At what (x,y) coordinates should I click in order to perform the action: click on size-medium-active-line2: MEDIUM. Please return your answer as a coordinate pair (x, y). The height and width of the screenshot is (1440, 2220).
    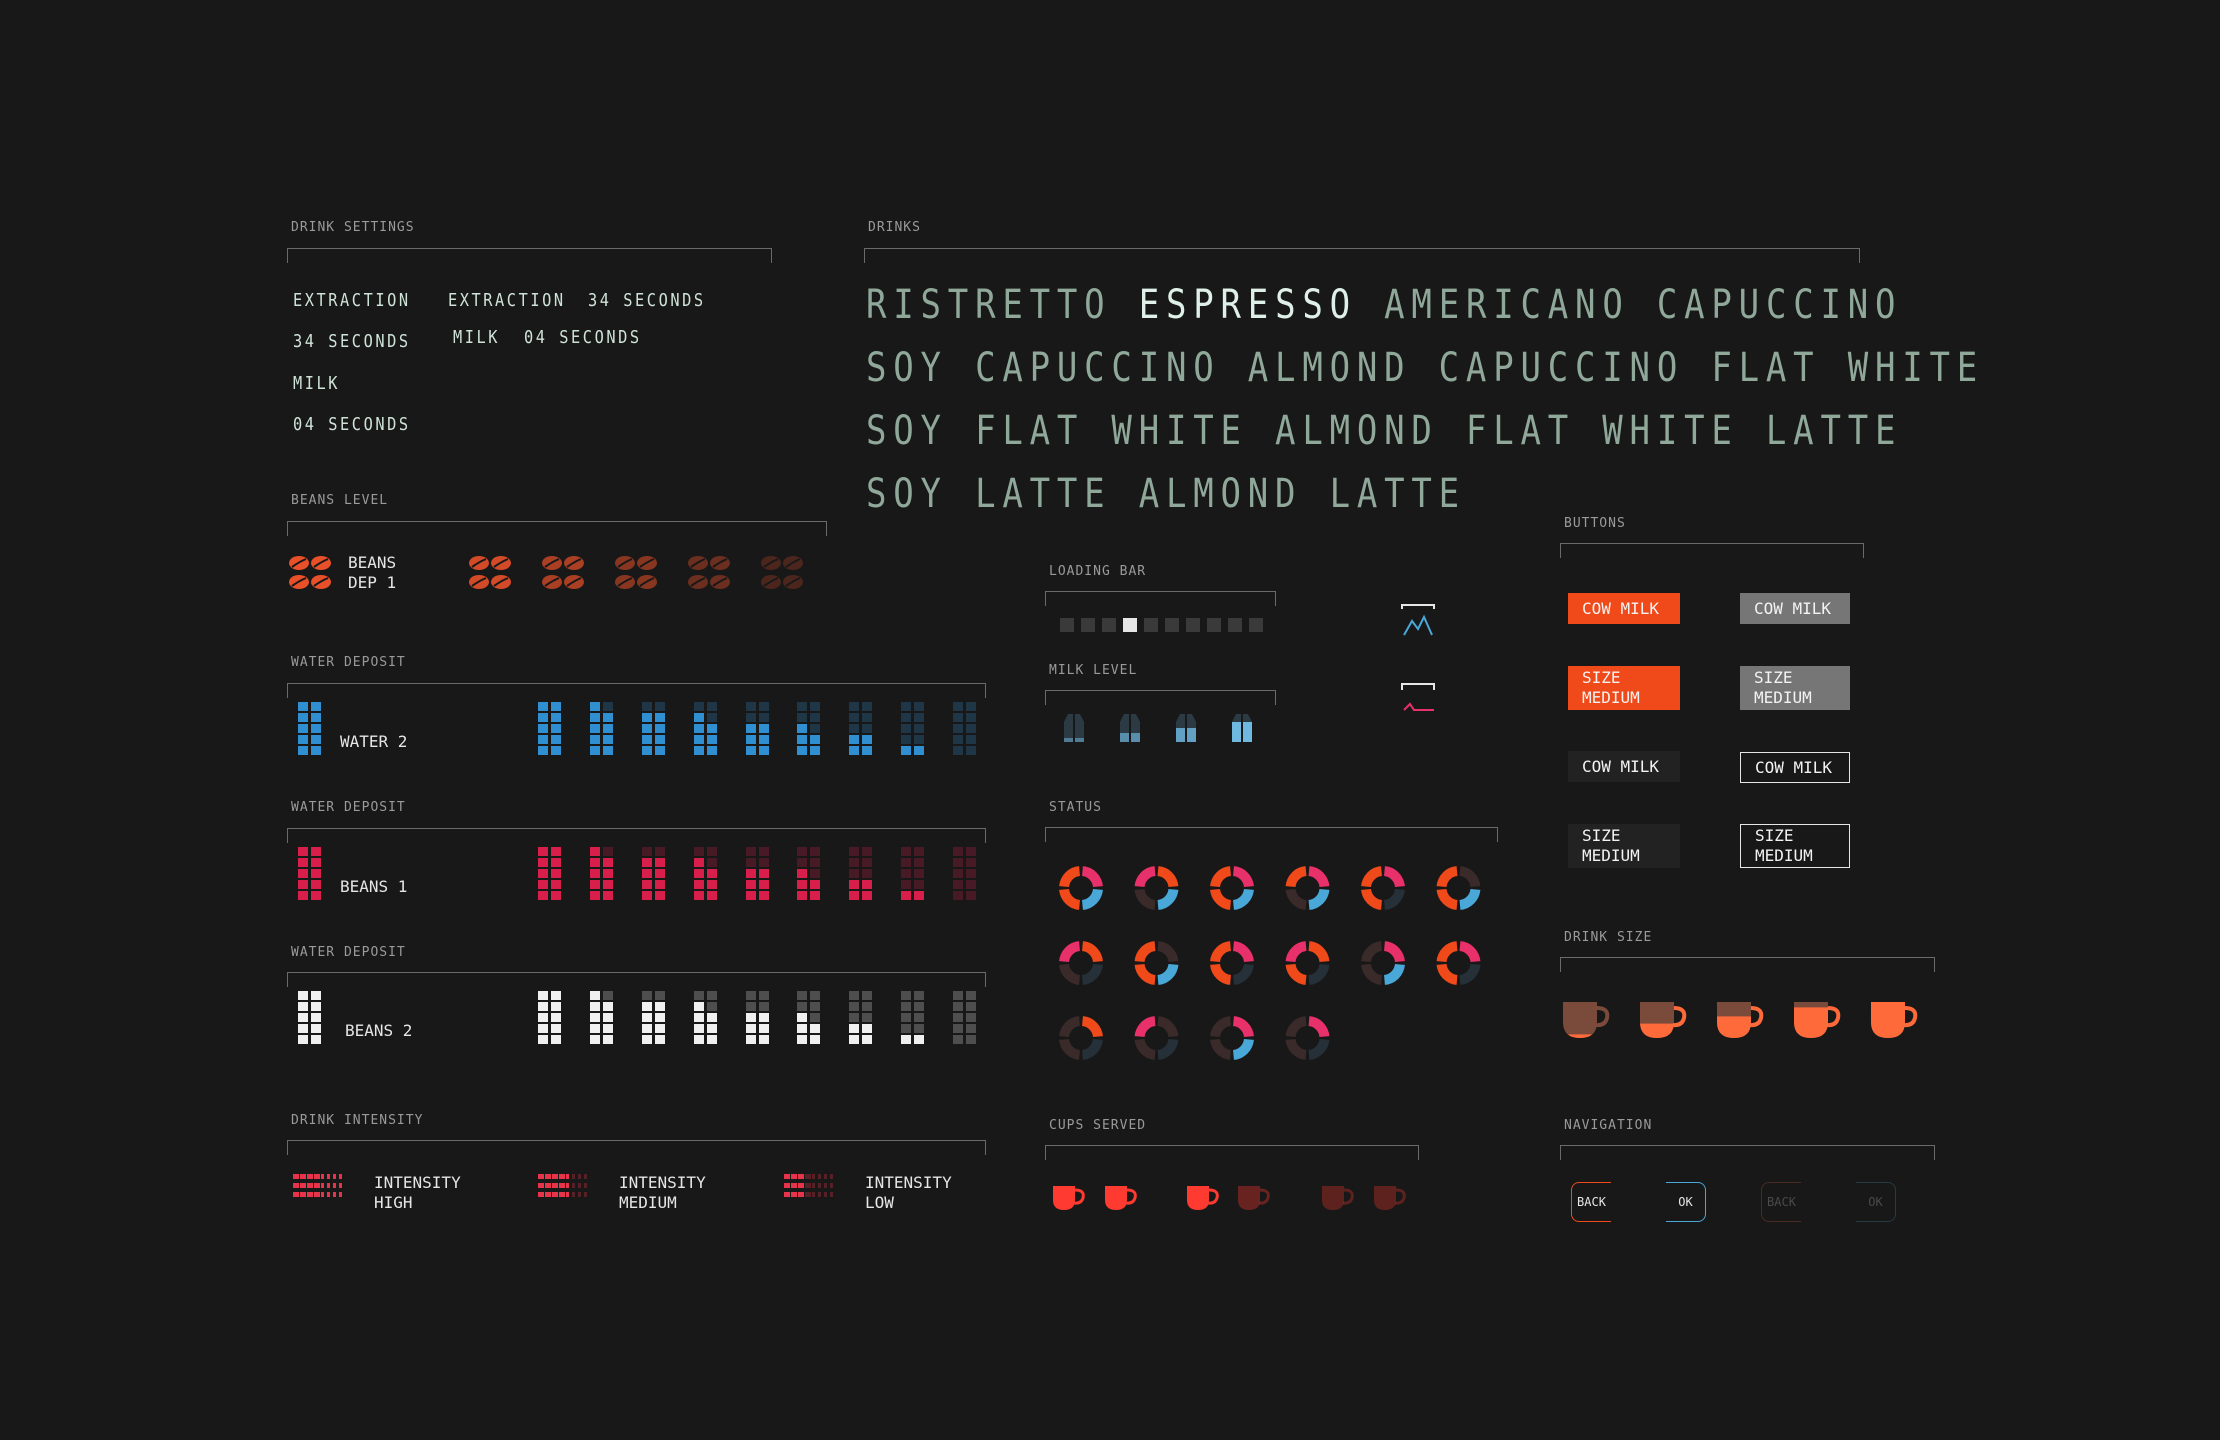
    Looking at the image, I should click on (1611, 697).